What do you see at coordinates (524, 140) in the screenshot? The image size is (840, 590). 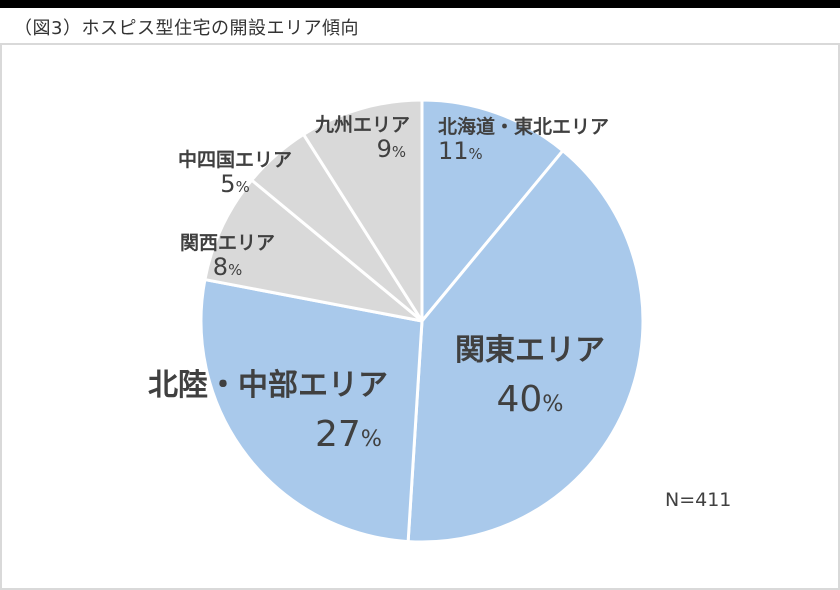 I see `label-hokkaido-tohoku: 北海道・東北エリア 11%` at bounding box center [524, 140].